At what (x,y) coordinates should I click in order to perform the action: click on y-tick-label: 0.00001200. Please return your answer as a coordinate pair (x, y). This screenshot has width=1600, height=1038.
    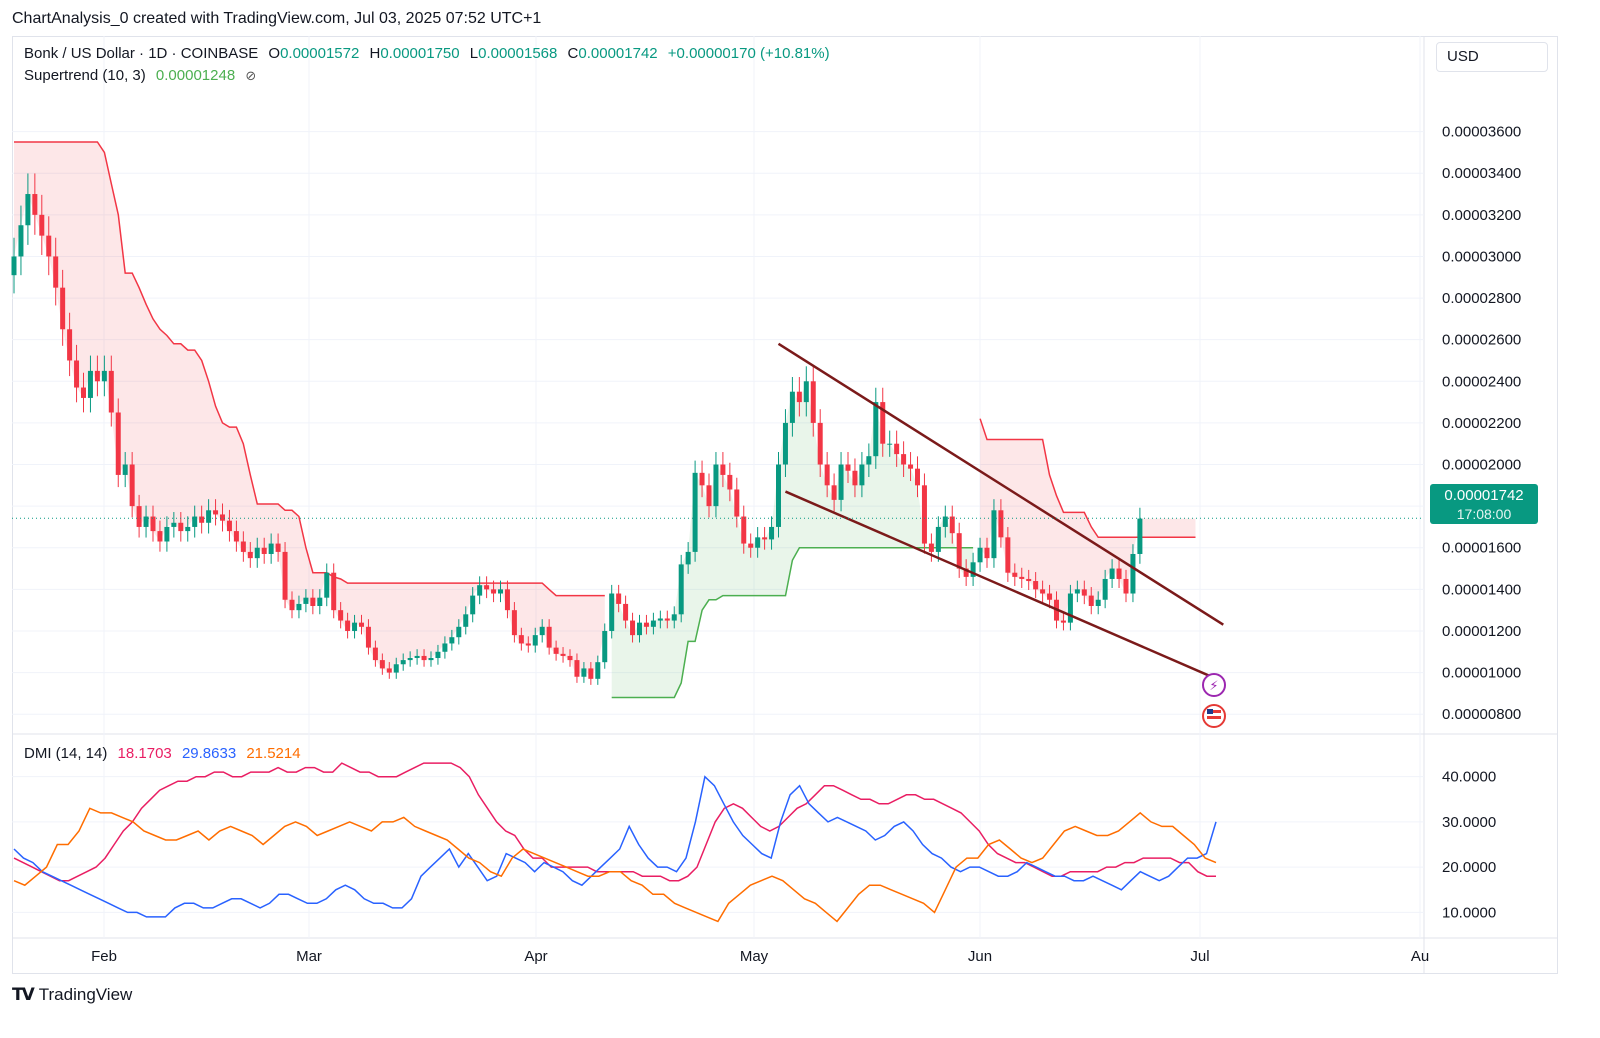
    Looking at the image, I should click on (1481, 631).